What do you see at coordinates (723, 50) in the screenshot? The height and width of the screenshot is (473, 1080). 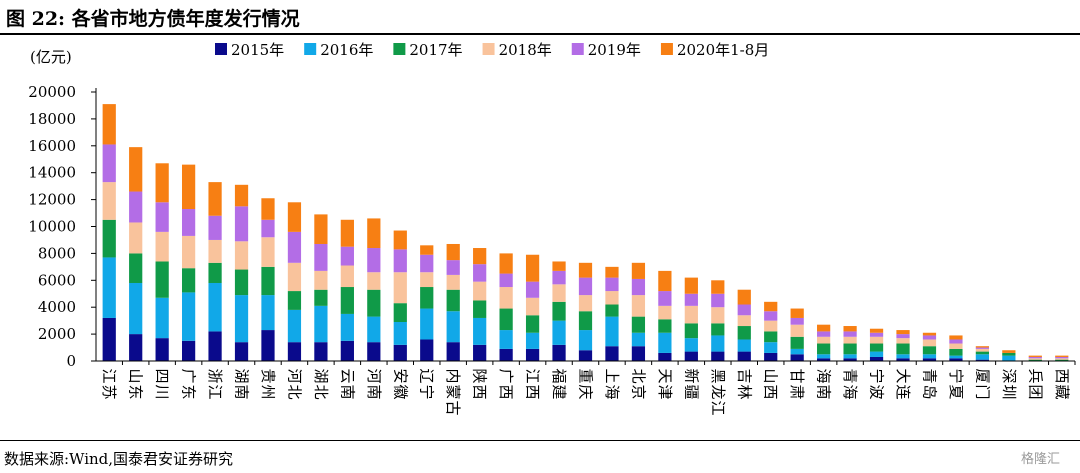 I see `legend-label: 2020年1-8月` at bounding box center [723, 50].